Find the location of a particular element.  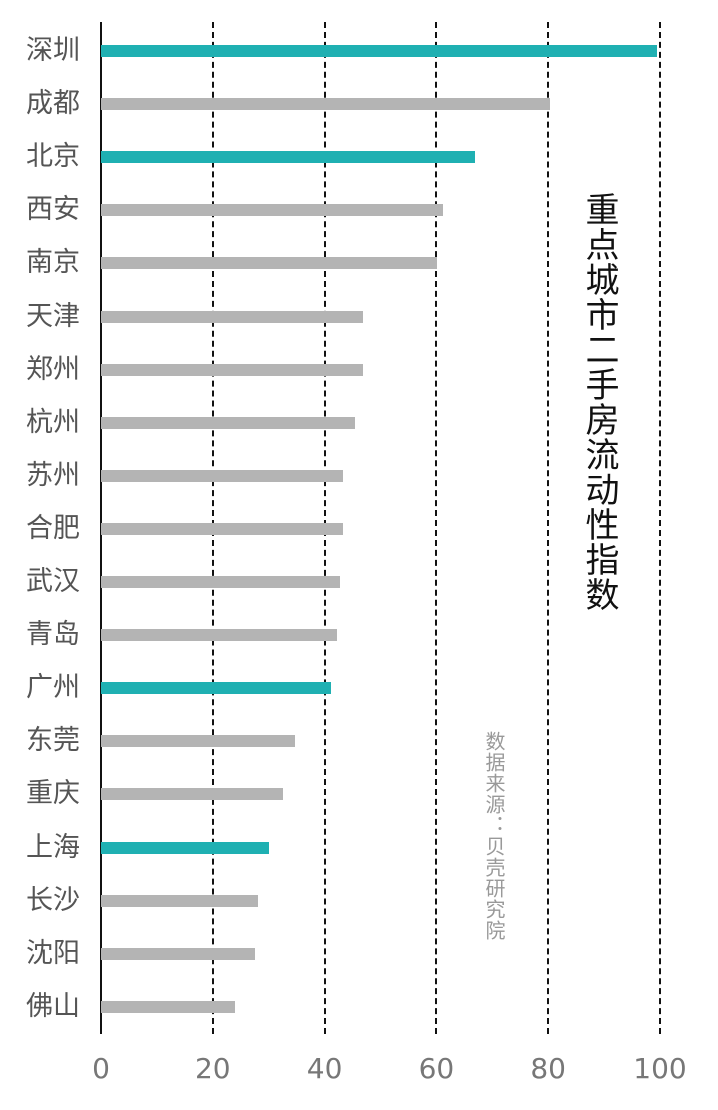

city-label: 北京 is located at coordinates (53, 157).